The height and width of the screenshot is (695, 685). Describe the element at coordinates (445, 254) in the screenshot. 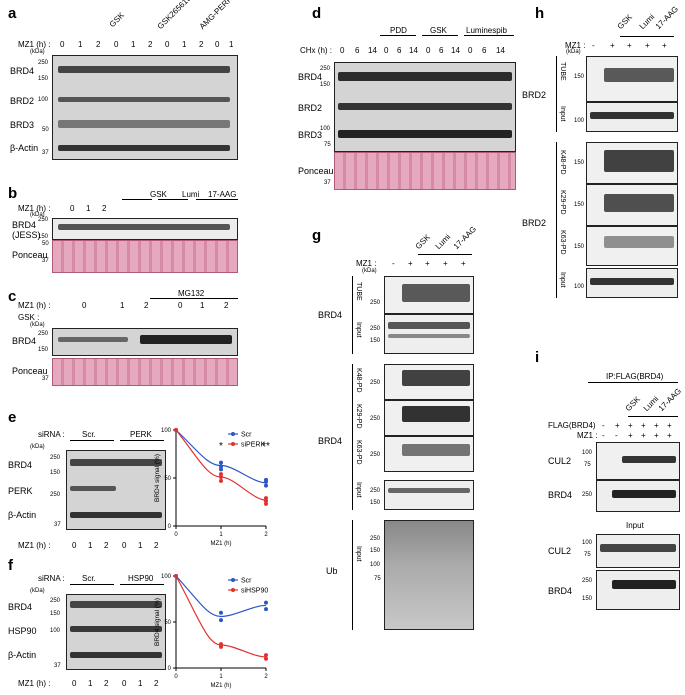

I see `g-line-treat` at that location.